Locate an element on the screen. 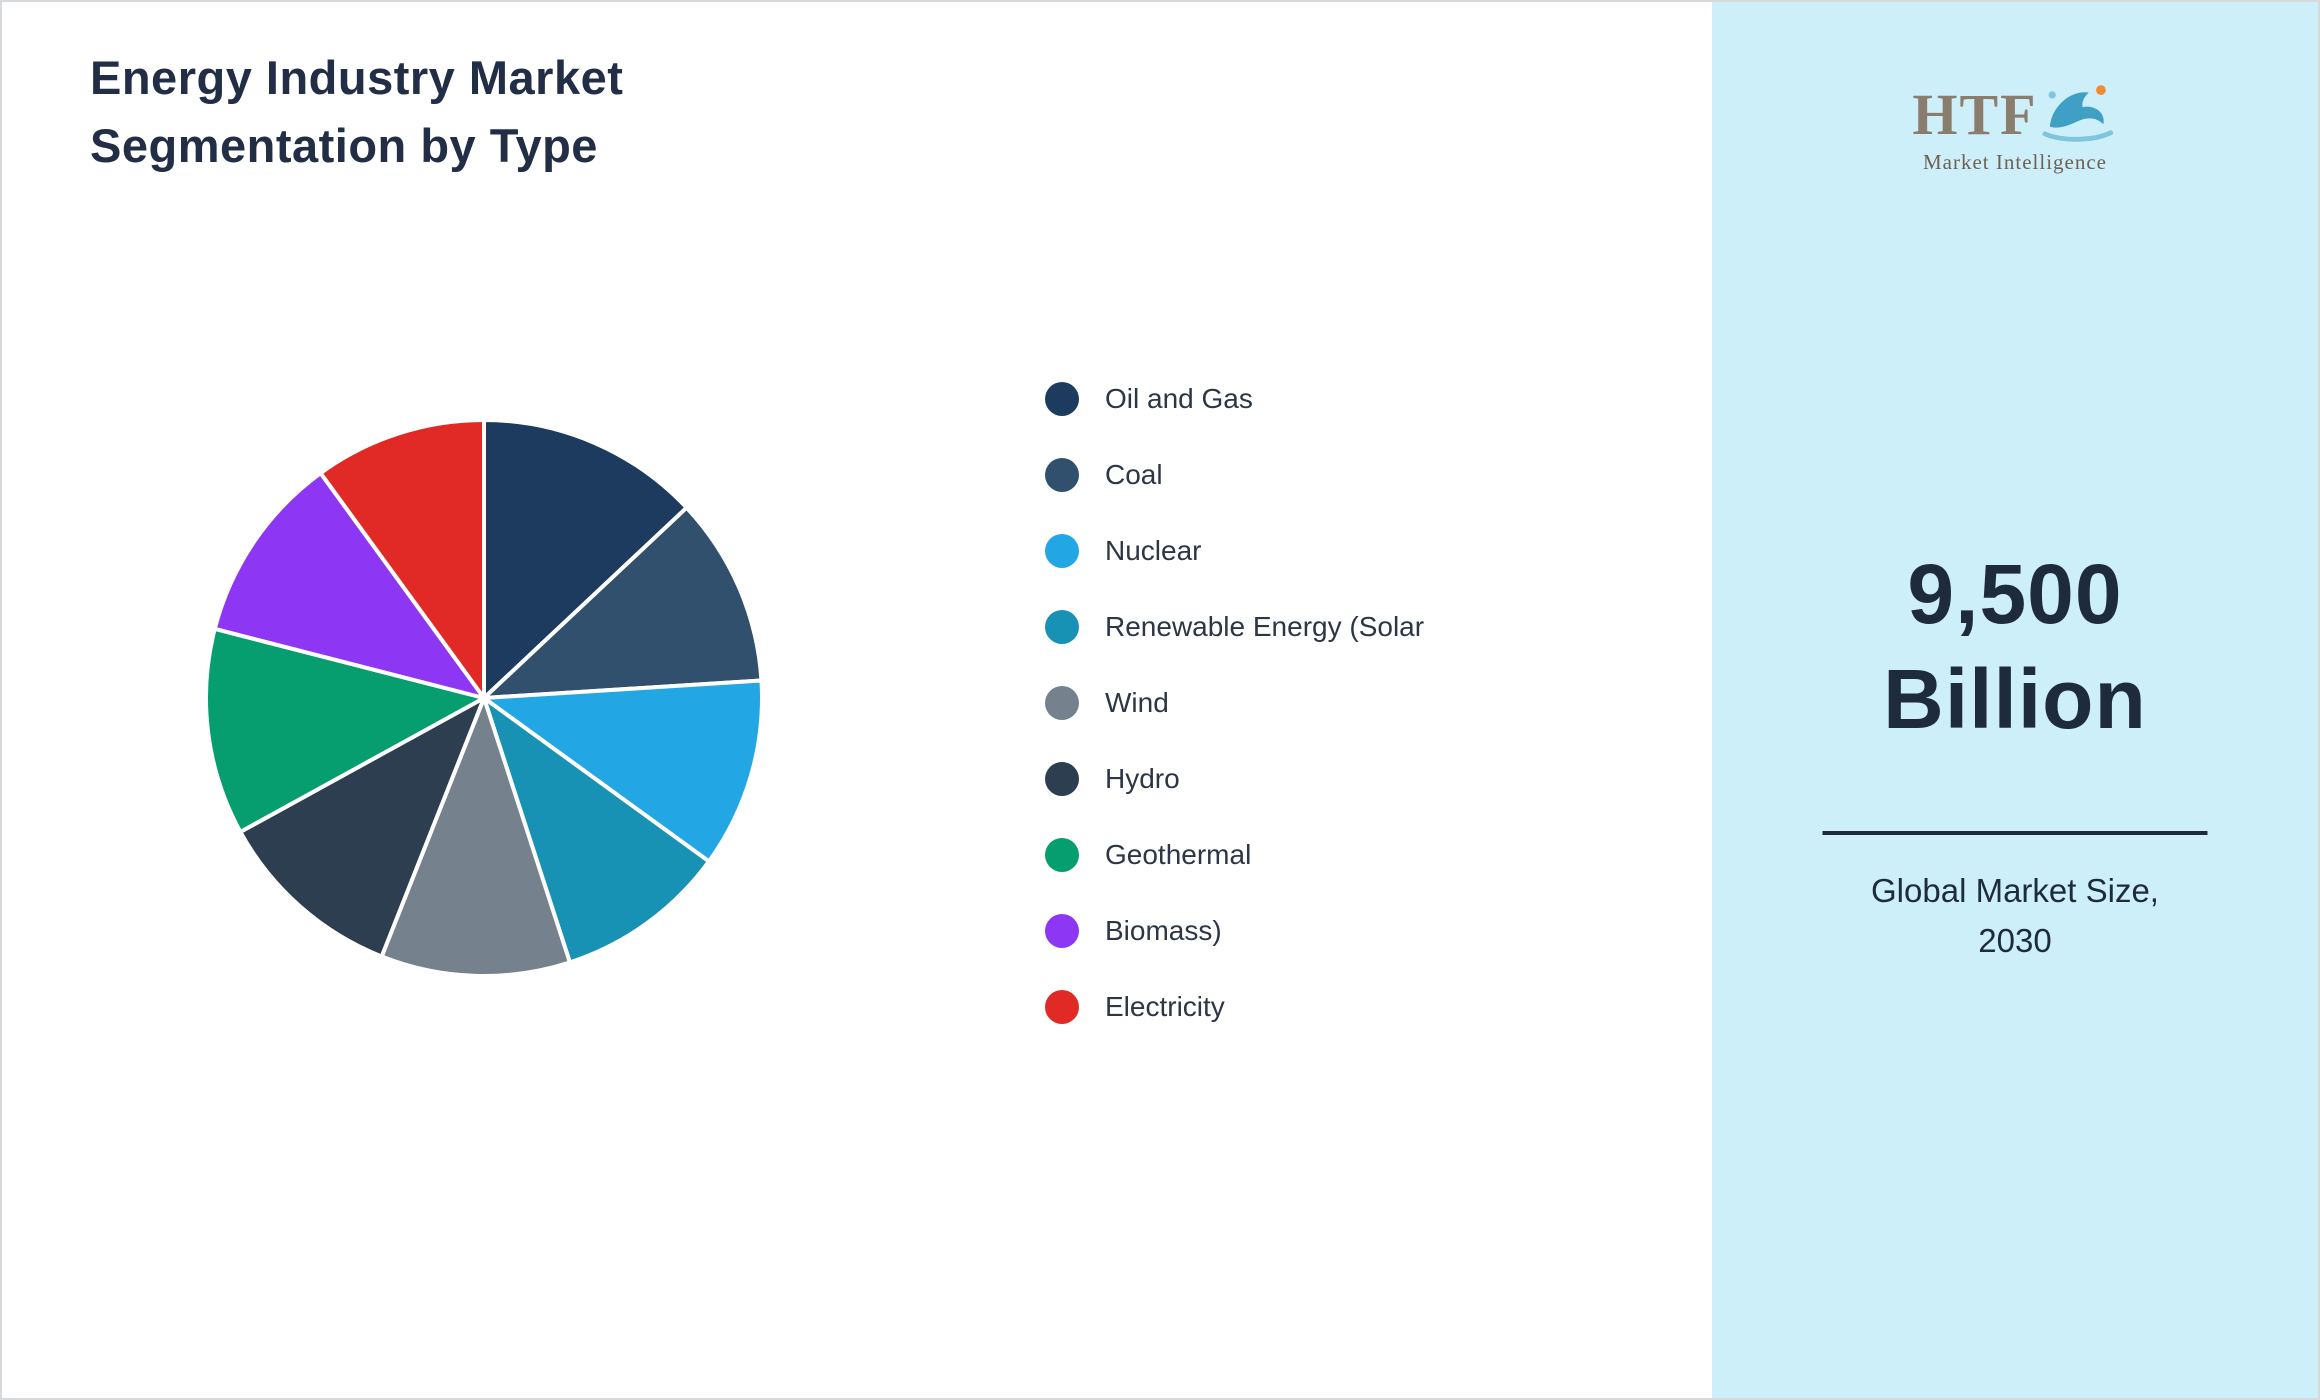  legend-label: Hydro is located at coordinates (1142, 778).